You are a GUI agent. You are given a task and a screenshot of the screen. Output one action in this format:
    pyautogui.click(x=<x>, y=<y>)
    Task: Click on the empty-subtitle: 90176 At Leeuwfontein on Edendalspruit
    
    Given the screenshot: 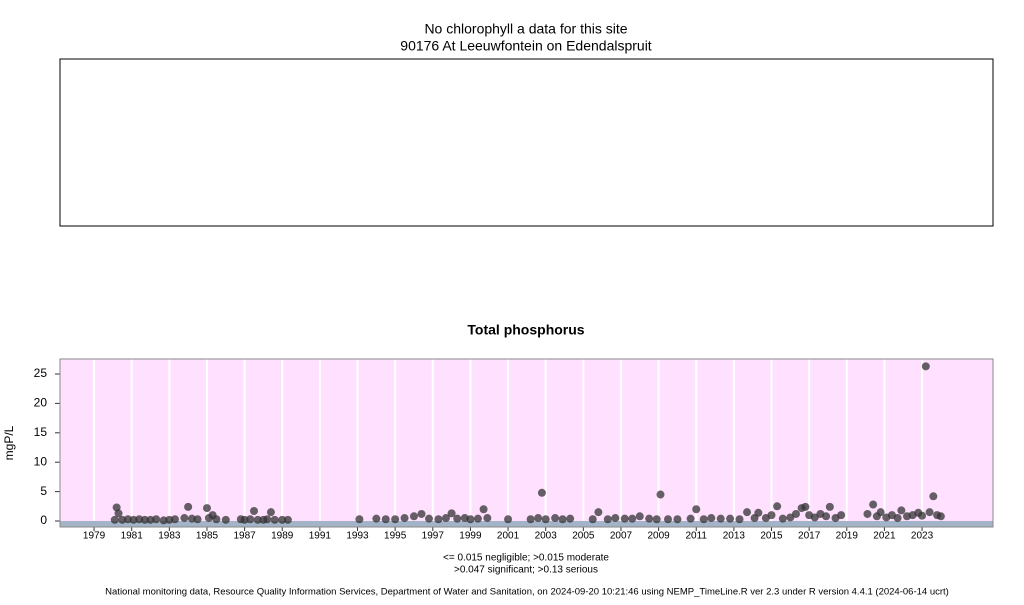 What is the action you would take?
    pyautogui.click(x=526, y=46)
    